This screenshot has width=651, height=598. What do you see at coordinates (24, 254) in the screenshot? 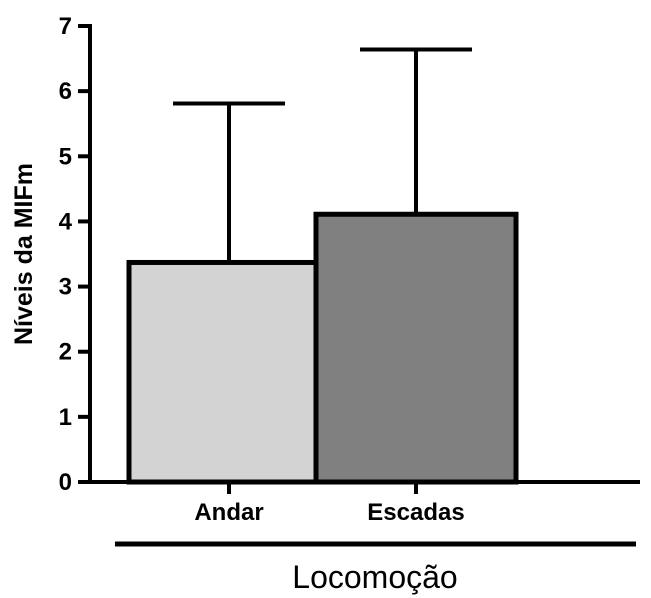
I see `y-axis-label: Níveis da MIFm` at bounding box center [24, 254].